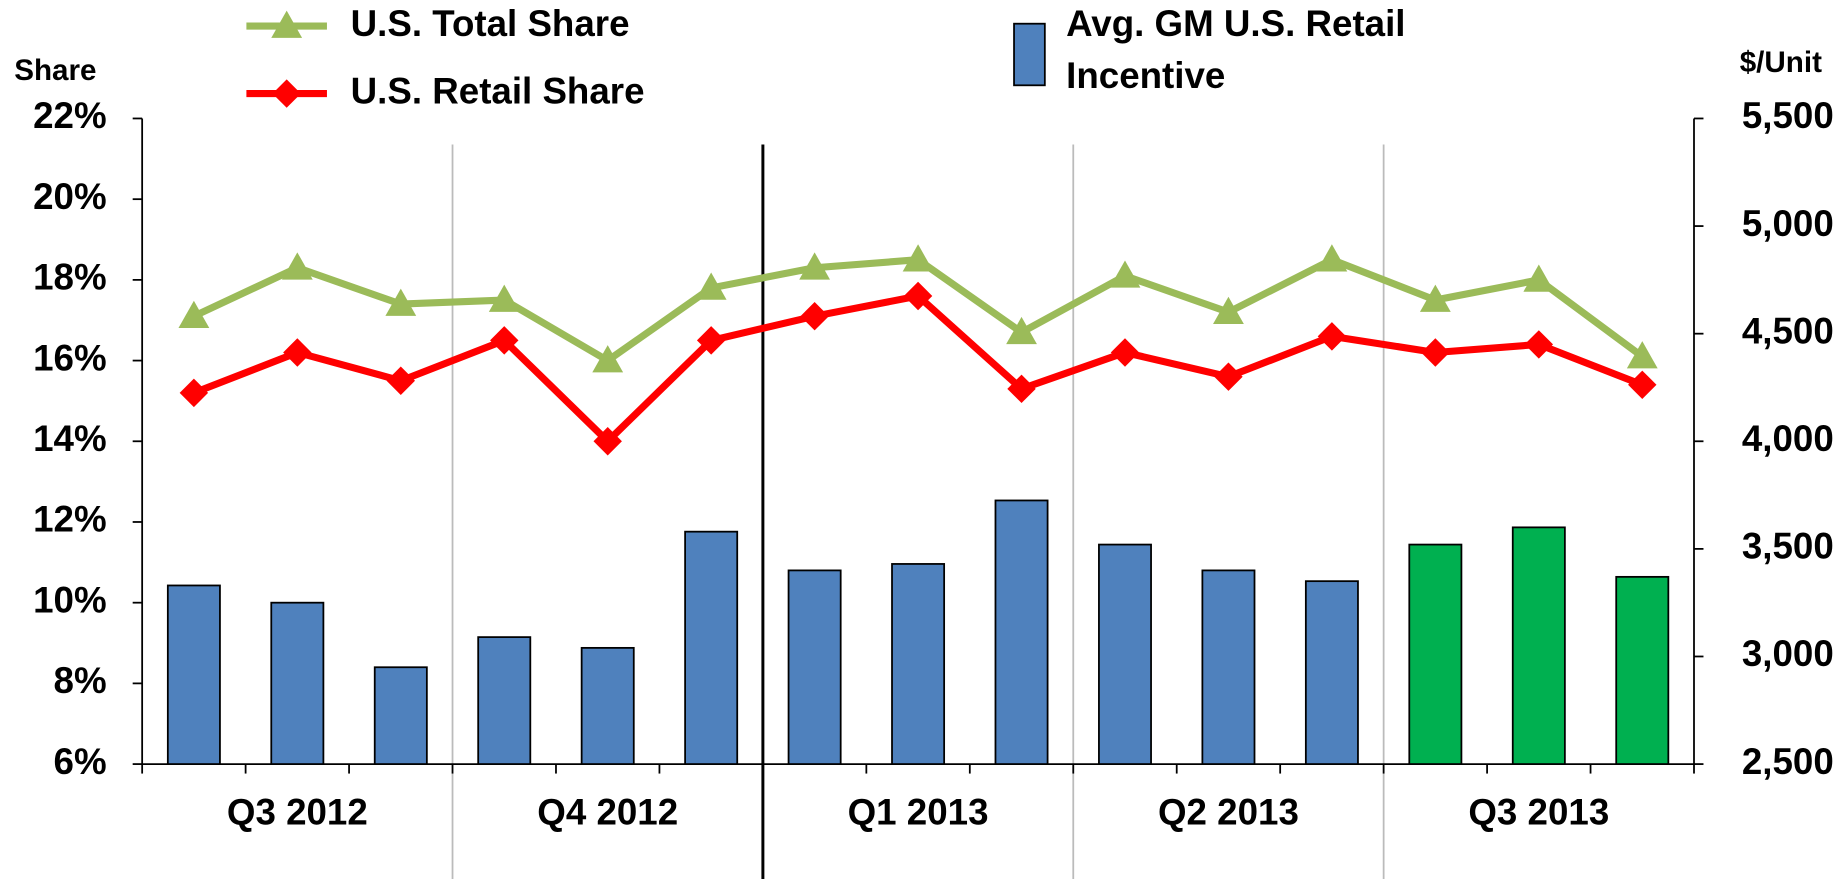 This screenshot has width=1848, height=879. What do you see at coordinates (70, 438) in the screenshot?
I see `y-tick-label: 14%` at bounding box center [70, 438].